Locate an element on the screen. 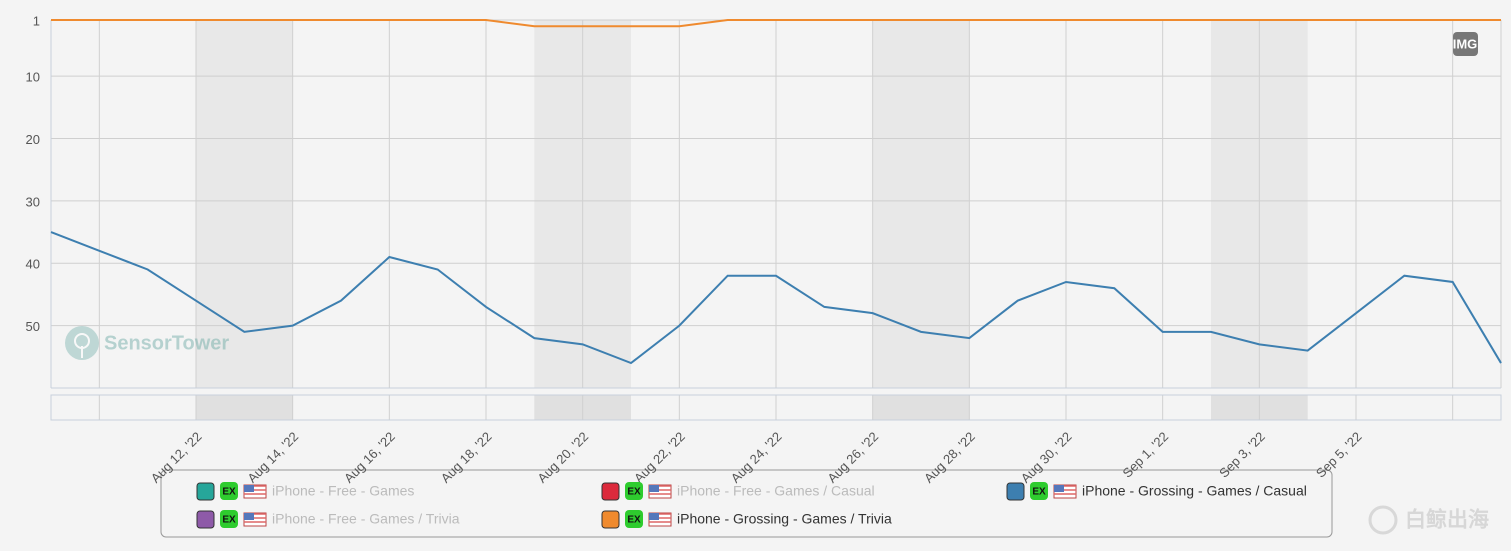 The width and height of the screenshot is (1511, 551). y-tick-label: 10 is located at coordinates (33, 77).